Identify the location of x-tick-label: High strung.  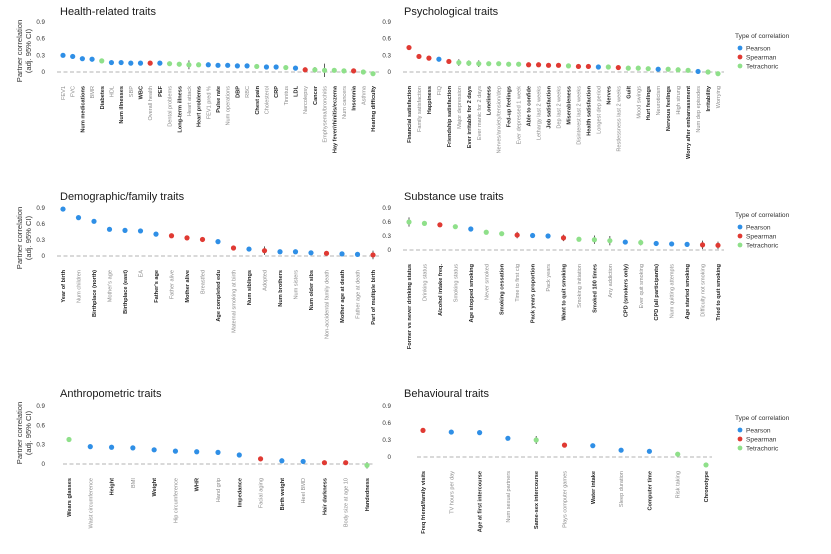
(679, 100).